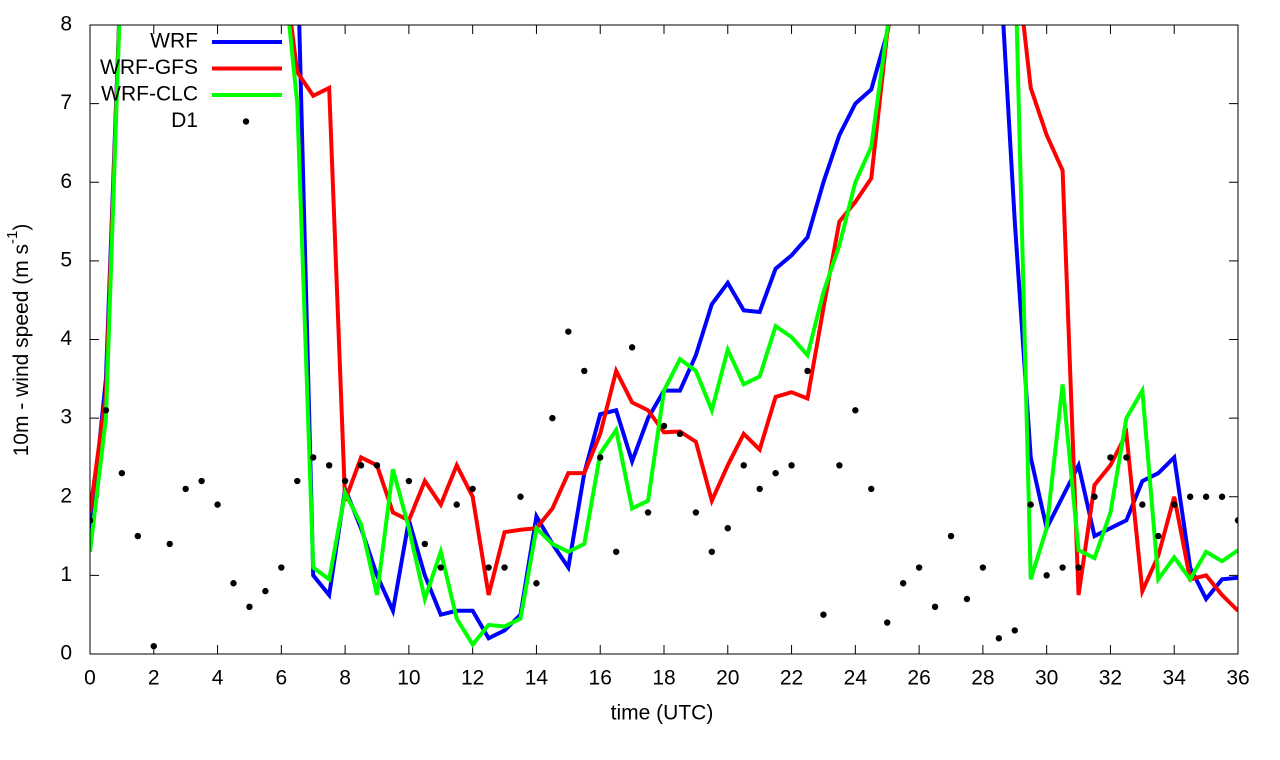 The height and width of the screenshot is (760, 1280). I want to click on x-tick-label: 14, so click(537, 678).